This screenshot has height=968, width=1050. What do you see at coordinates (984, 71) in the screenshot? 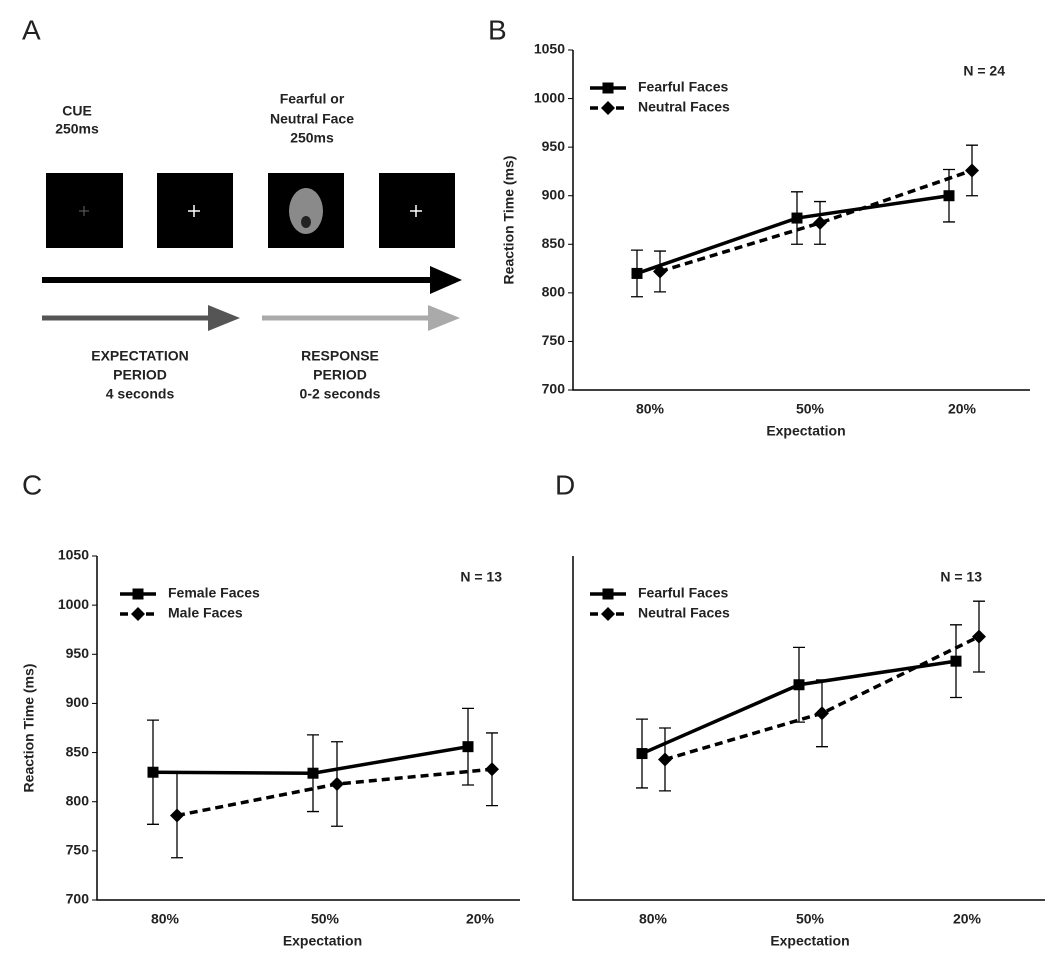
I see `annotation: N = 24` at bounding box center [984, 71].